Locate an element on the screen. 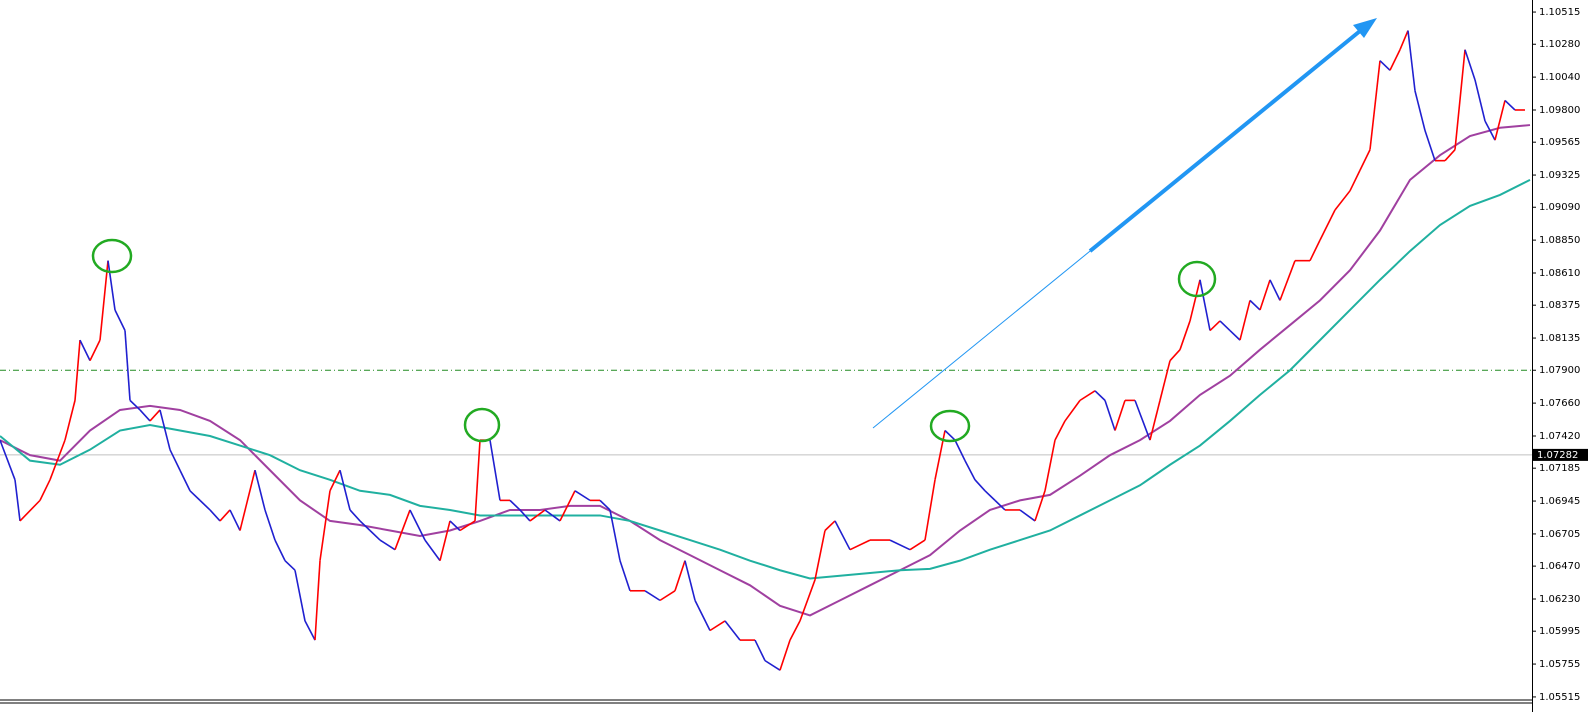  y-tick-label: 1.09800 is located at coordinates (1559, 110).